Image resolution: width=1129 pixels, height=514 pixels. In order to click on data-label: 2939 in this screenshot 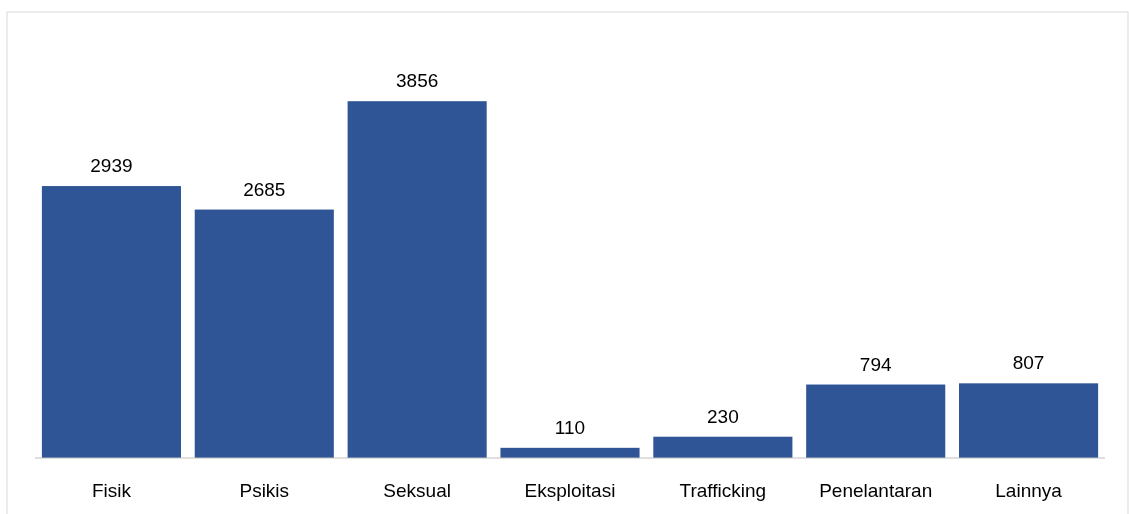, I will do `click(111, 166)`.